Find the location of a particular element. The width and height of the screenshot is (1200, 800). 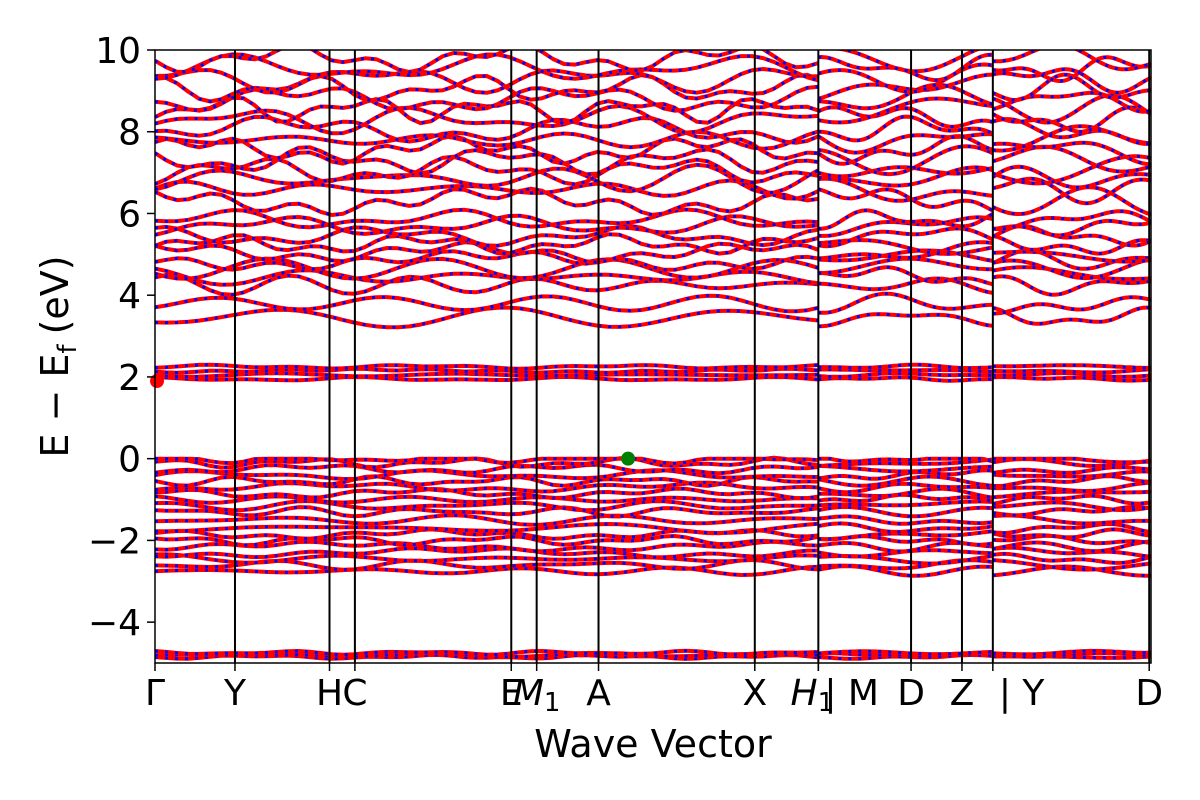

y-axis-title: E − Ef (eV) is located at coordinates (58, 356).